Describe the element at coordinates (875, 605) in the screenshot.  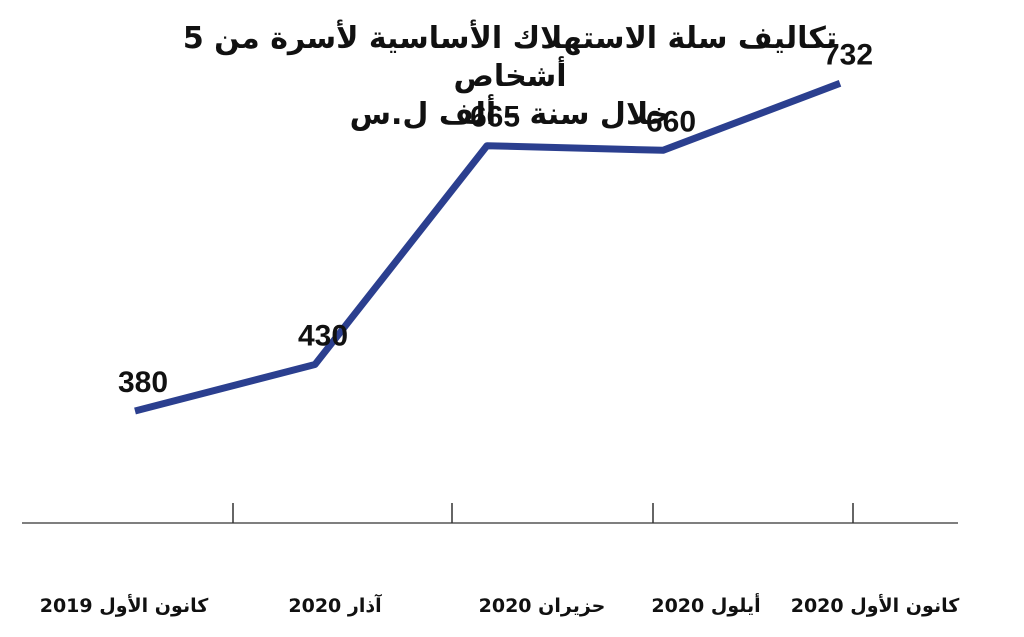
I see `x-tick-label: كانون الأول 2020` at that location.